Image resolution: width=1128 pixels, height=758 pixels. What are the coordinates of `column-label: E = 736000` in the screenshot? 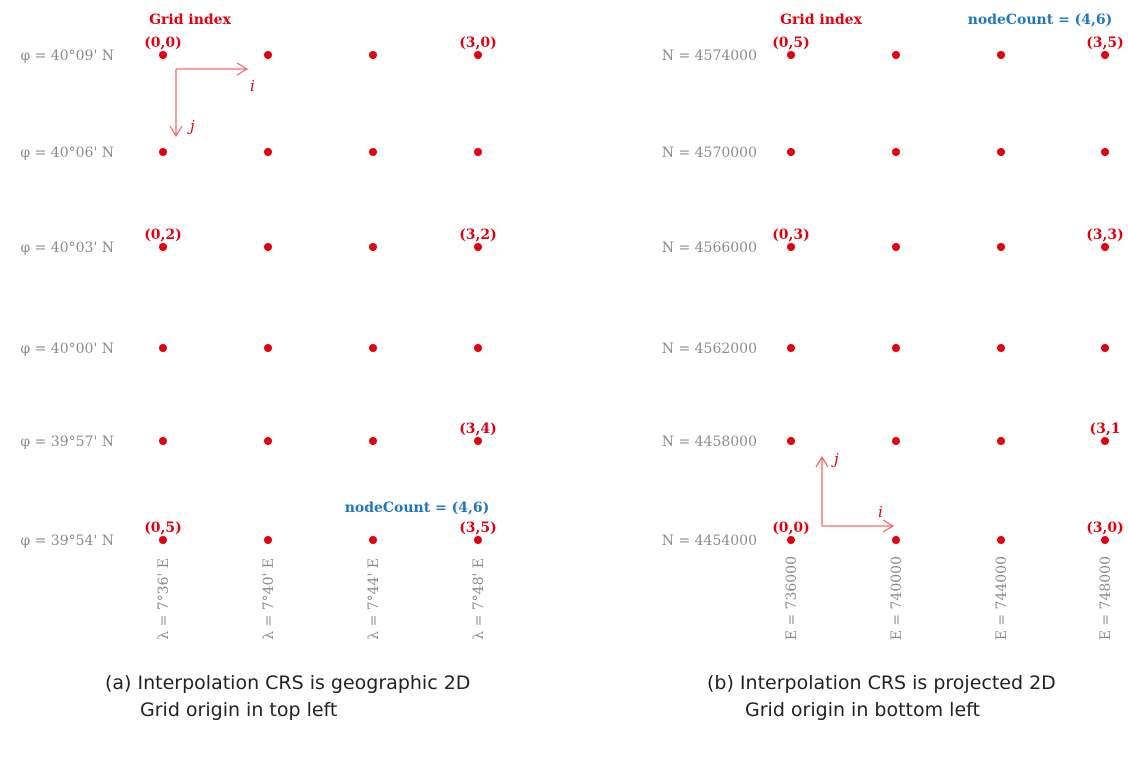 It's located at (792, 598).